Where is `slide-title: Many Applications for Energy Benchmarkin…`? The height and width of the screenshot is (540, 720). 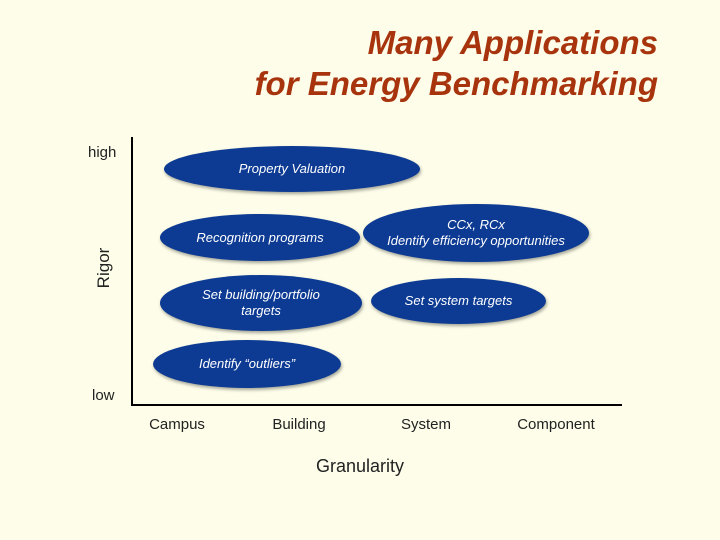 slide-title: Many Applications for Energy Benchmarkin… is located at coordinates (456, 63).